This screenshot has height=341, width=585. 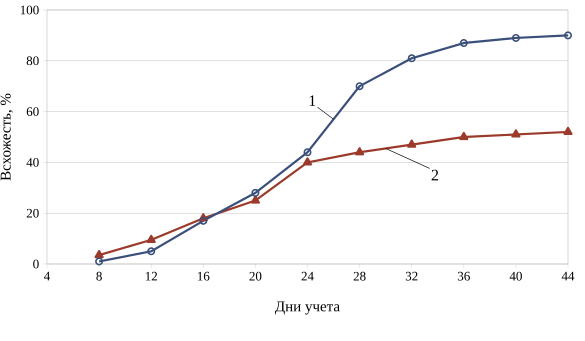 What do you see at coordinates (307, 307) in the screenshot?
I see `x-axis-title: Дни учета` at bounding box center [307, 307].